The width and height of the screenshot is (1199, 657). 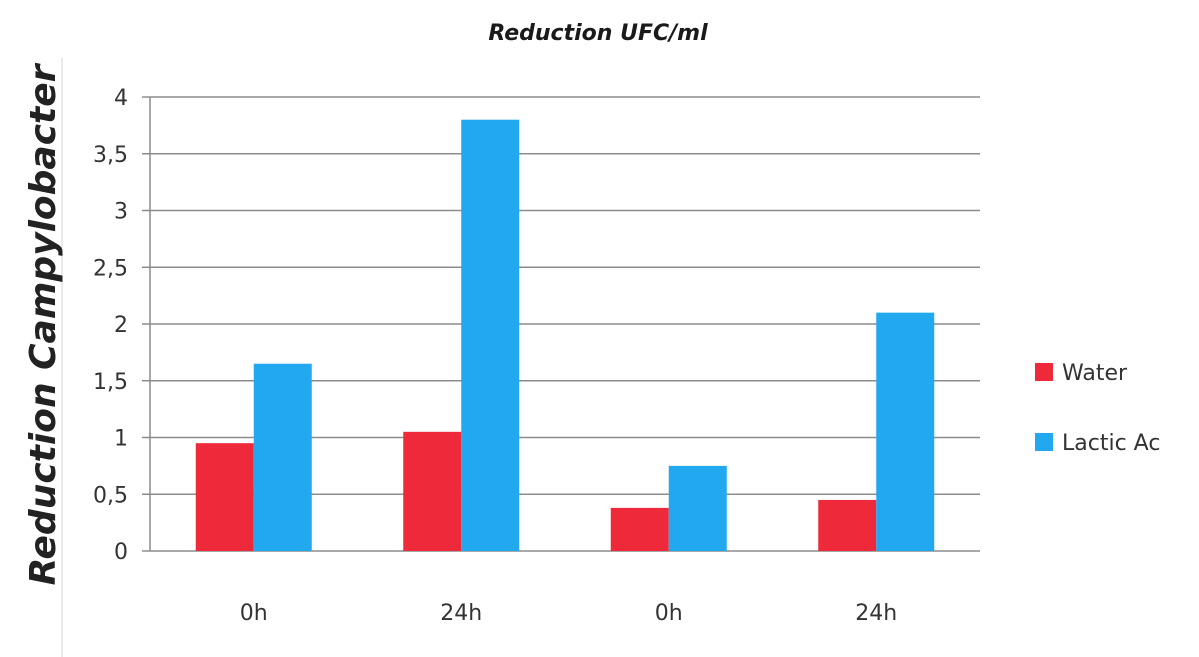 I want to click on y-tick-label: 4, so click(x=121, y=98).